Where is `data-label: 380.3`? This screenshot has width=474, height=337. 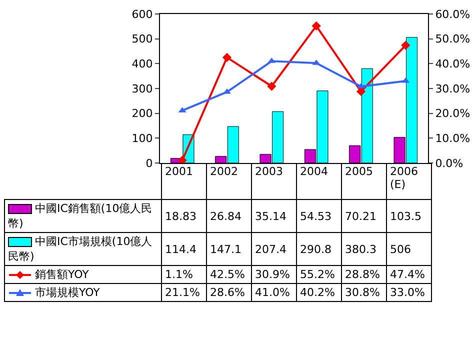 data-label: 380.3 is located at coordinates (364, 249).